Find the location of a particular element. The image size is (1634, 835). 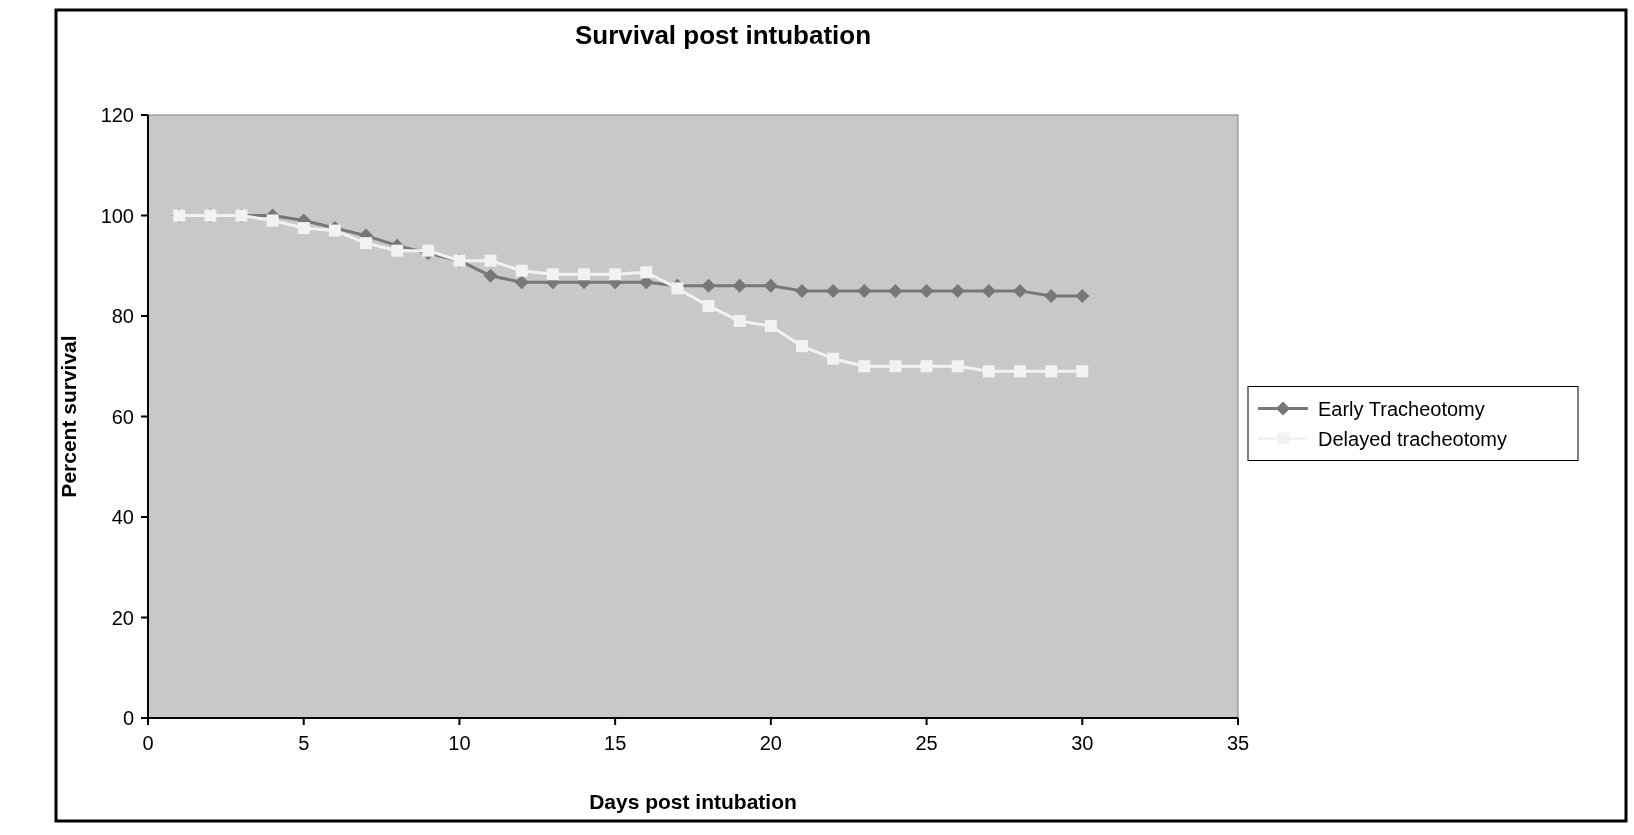

y-tick-label: 120 is located at coordinates (117, 115).